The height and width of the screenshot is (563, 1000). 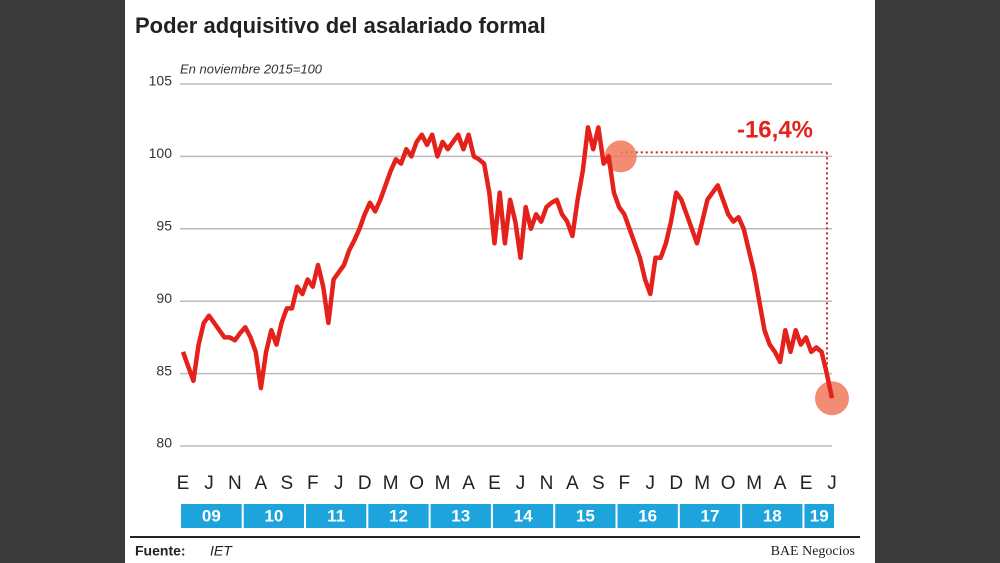 I want to click on publisher: BAE Negocios, so click(x=813, y=551).